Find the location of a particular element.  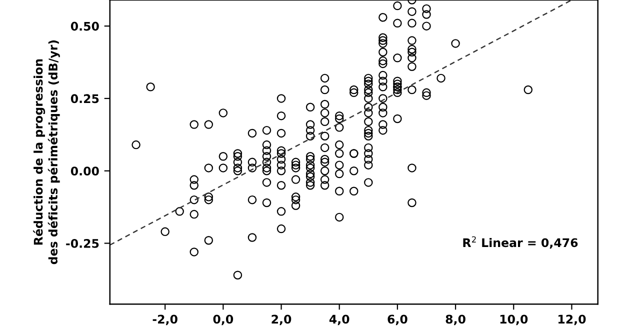

x-tick-label: 8,0 is located at coordinates (456, 320).